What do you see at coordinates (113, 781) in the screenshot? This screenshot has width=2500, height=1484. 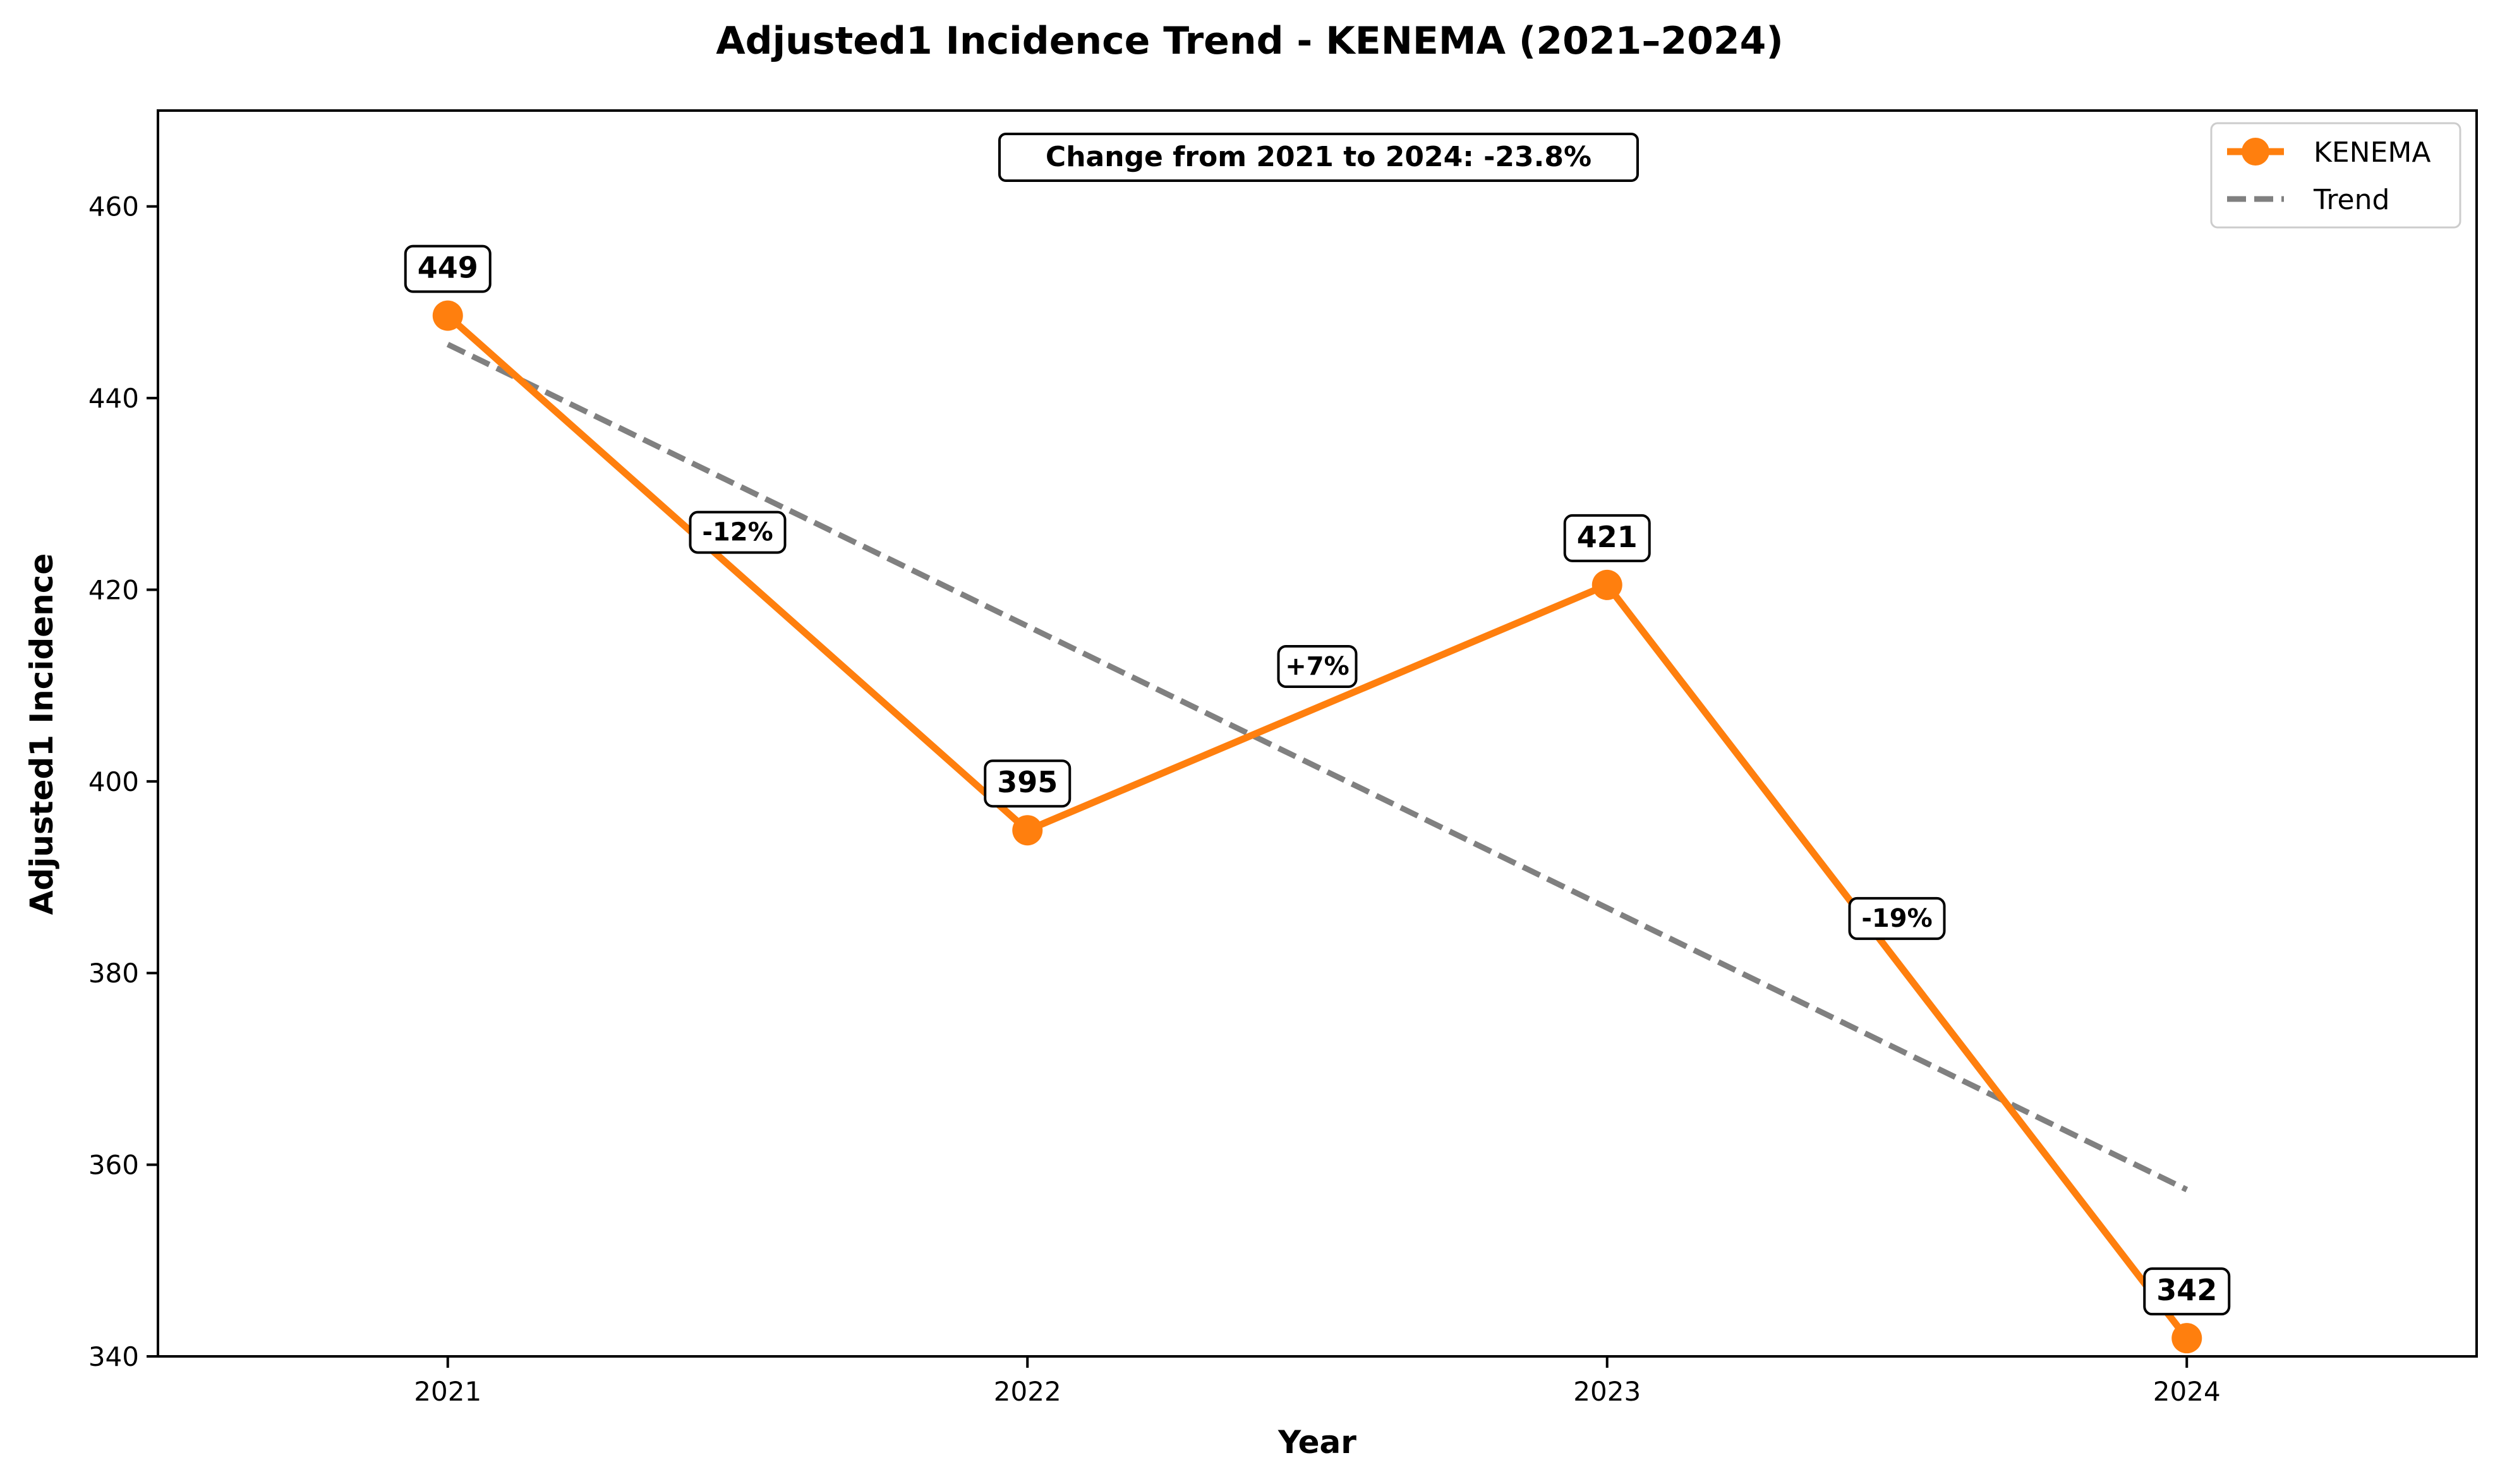 I see `y-tick-label: 400` at bounding box center [113, 781].